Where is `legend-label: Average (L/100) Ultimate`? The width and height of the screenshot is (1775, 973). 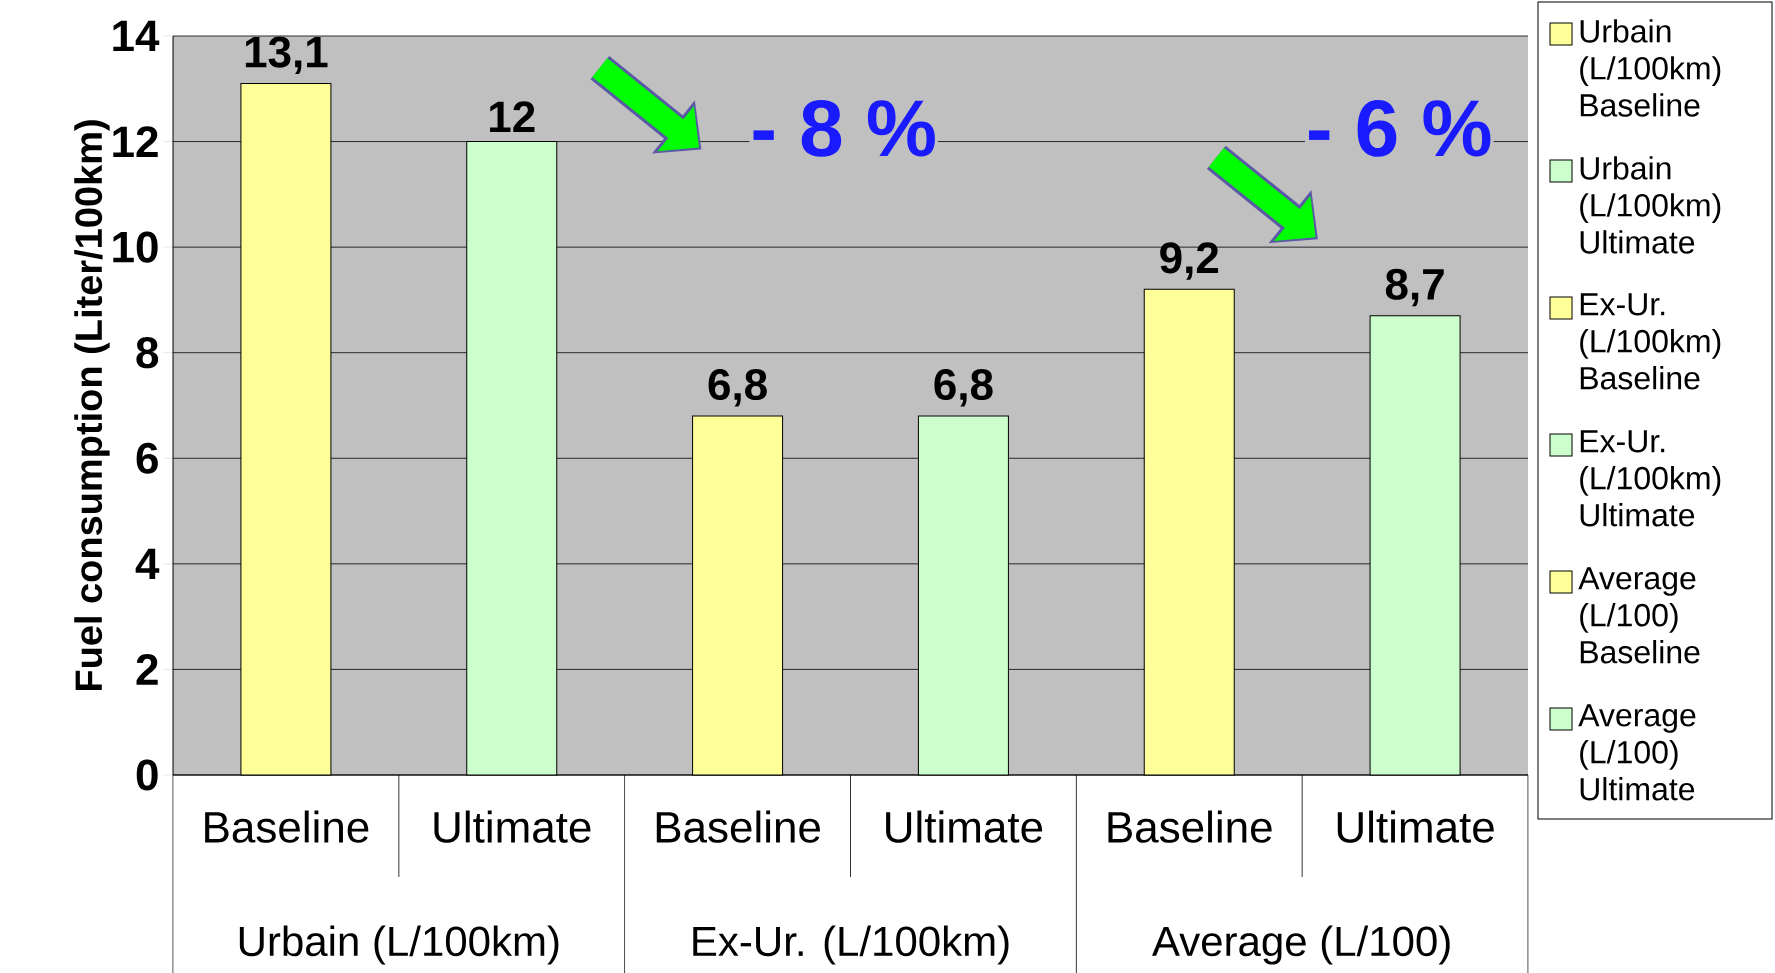
legend-label: Average (L/100) Ultimate is located at coordinates (1637, 752).